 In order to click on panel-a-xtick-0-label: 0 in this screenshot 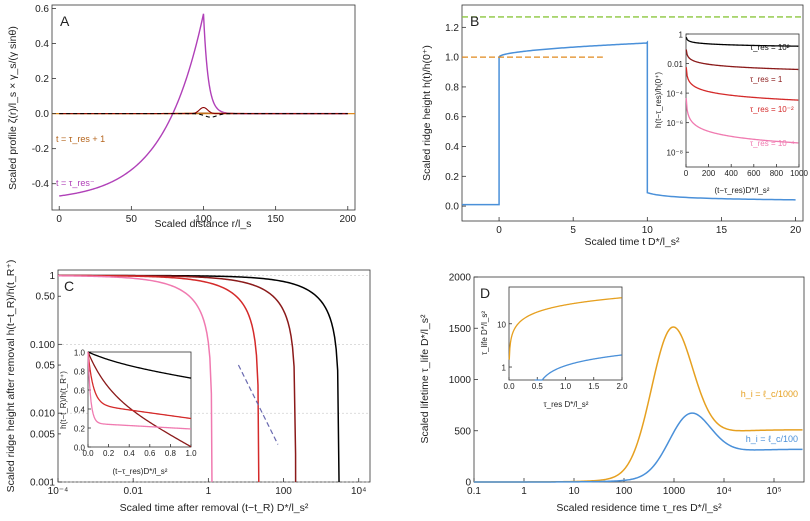, I will do `click(59, 219)`.